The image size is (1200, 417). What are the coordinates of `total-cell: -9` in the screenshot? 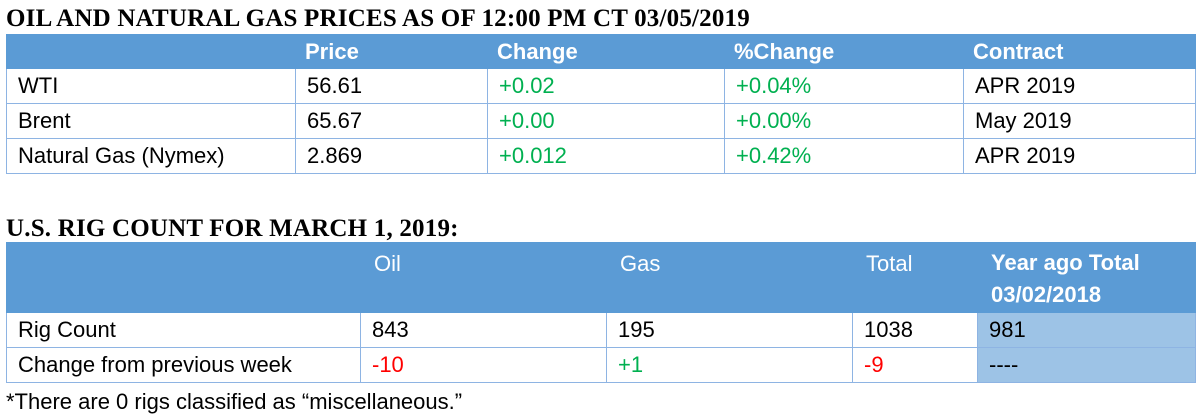 It's located at (915, 365).